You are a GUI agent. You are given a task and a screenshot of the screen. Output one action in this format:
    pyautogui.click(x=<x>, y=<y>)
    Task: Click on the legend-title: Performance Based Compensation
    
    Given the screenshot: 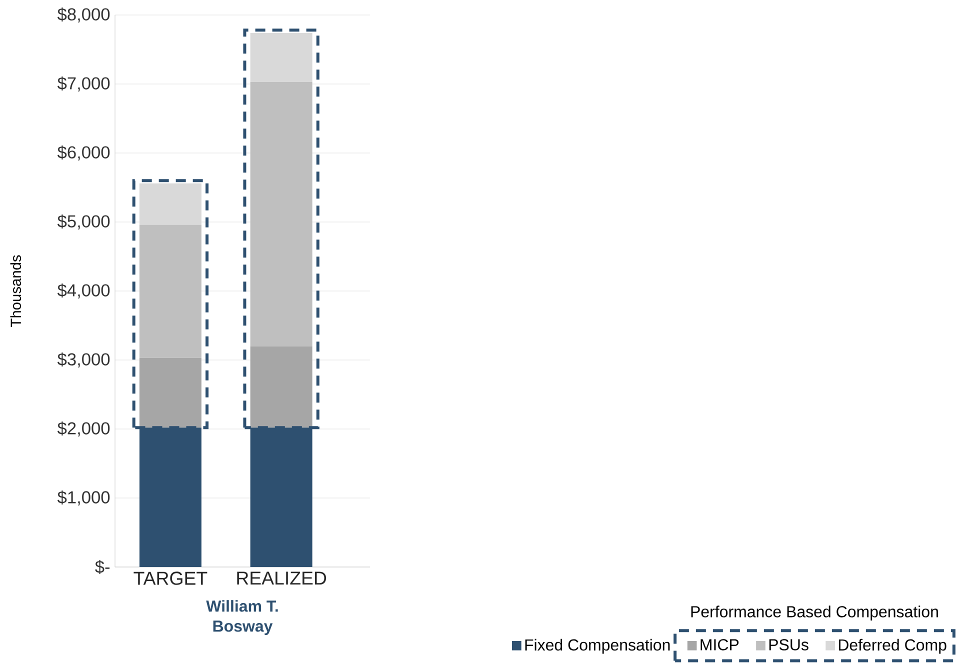 What is the action you would take?
    pyautogui.click(x=814, y=613)
    